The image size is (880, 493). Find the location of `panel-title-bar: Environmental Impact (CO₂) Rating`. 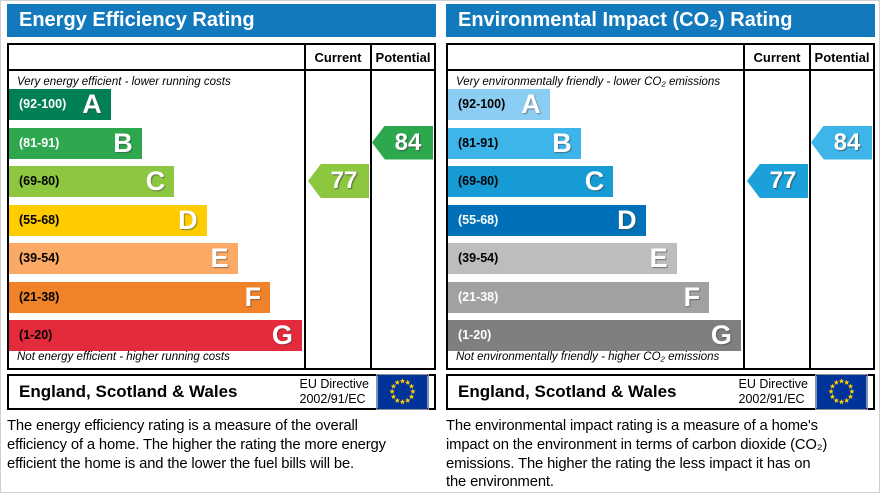

panel-title-bar: Environmental Impact (CO₂) Rating is located at coordinates (660, 20).